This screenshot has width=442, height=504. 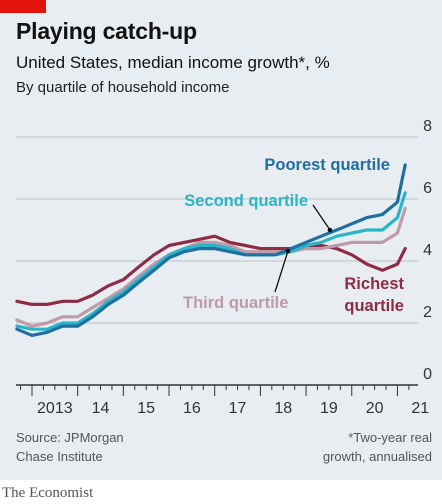 I want to click on y-tick-label-4: 4, so click(x=427, y=250).